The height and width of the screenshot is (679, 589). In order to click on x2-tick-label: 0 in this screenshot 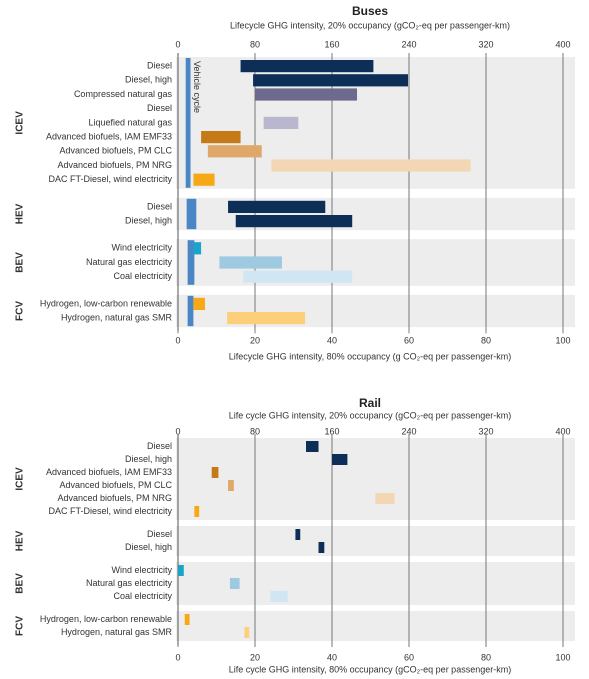, I will do `click(177, 340)`.